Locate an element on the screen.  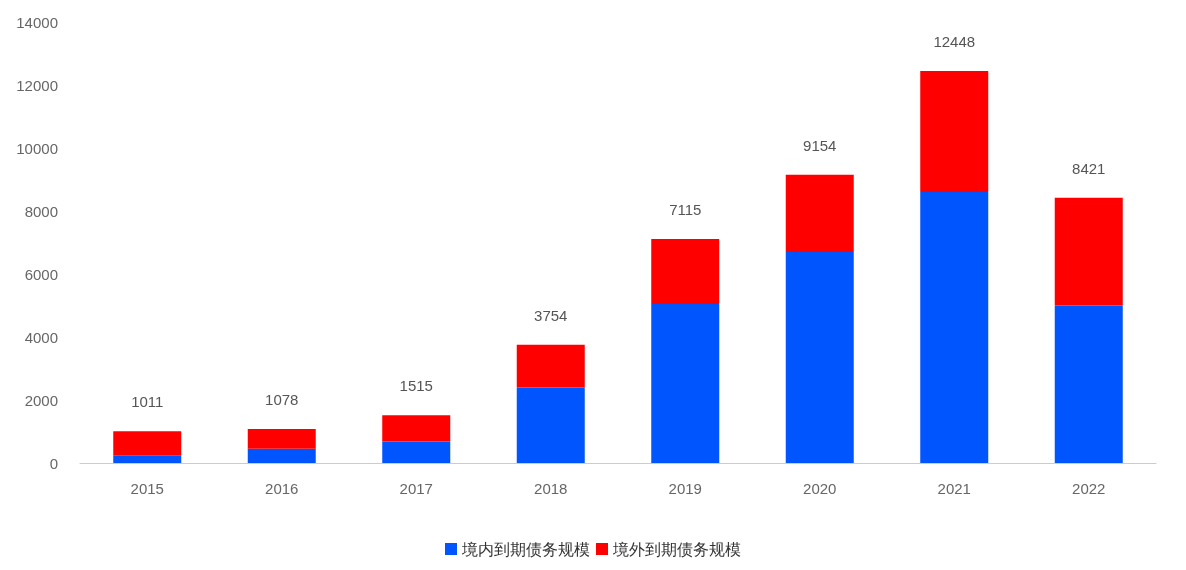
y-tick-label: 8000 is located at coordinates (41, 211).